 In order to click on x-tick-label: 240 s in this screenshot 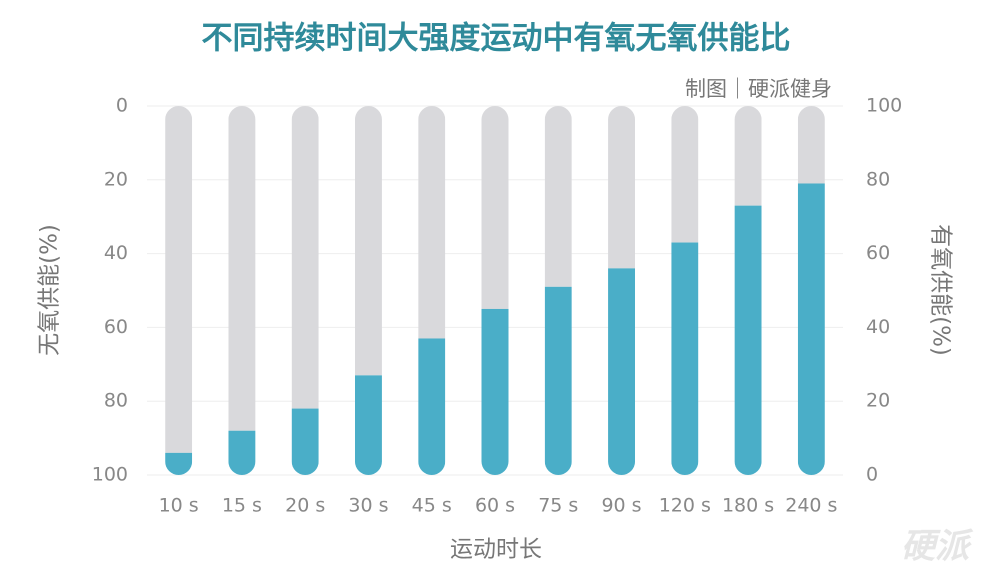, I will do `click(811, 506)`.